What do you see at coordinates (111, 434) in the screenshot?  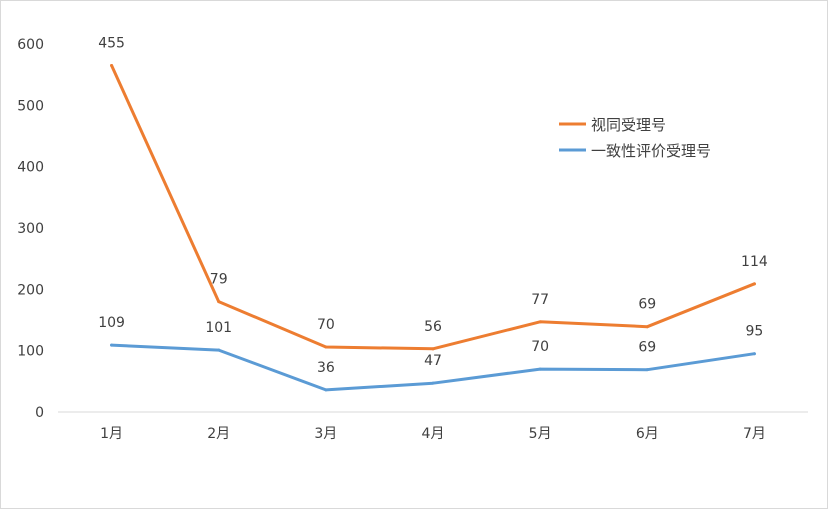 I see `x-tick-label: 1月` at bounding box center [111, 434].